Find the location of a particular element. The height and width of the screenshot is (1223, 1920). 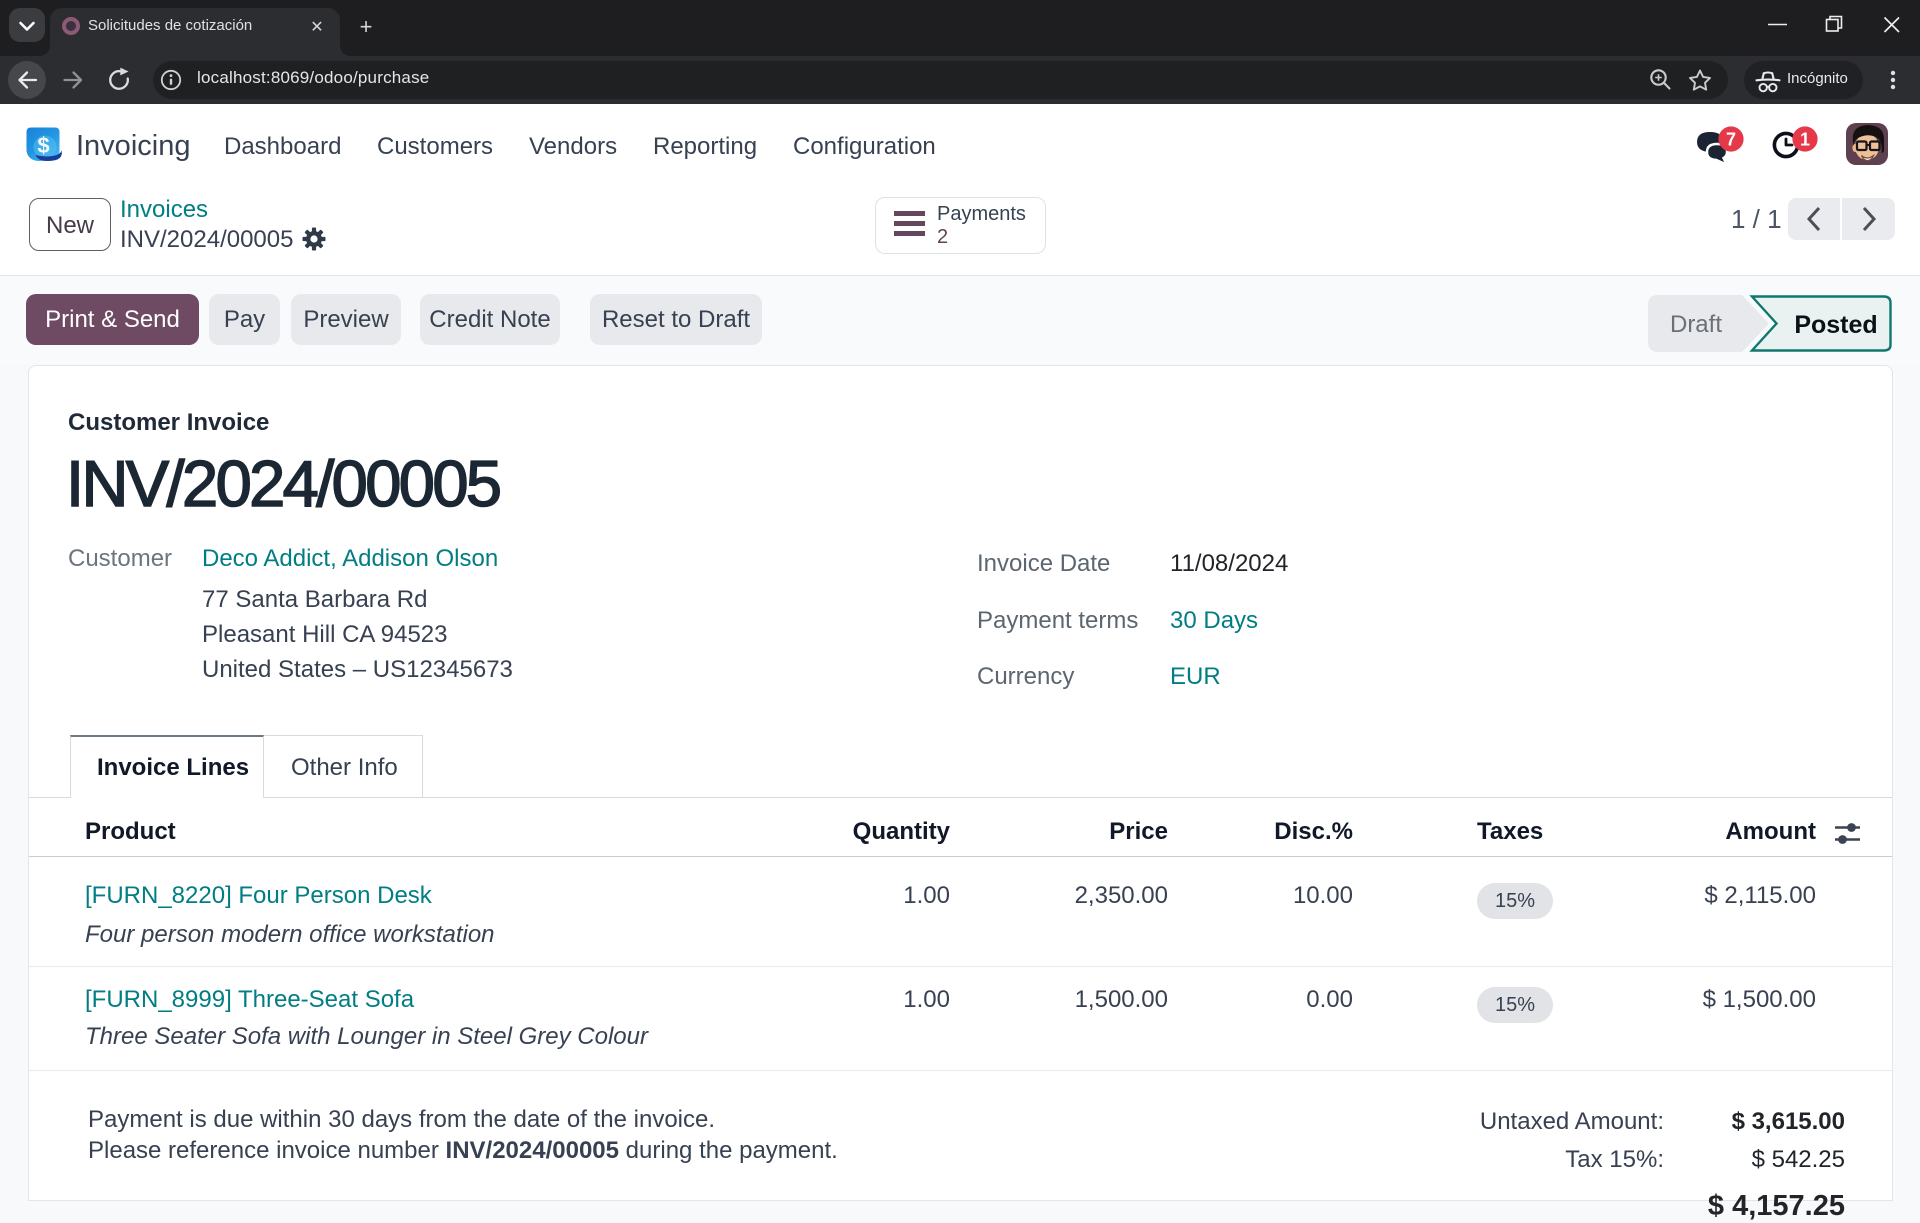

svg-text: Draft is located at coordinates (1696, 324).